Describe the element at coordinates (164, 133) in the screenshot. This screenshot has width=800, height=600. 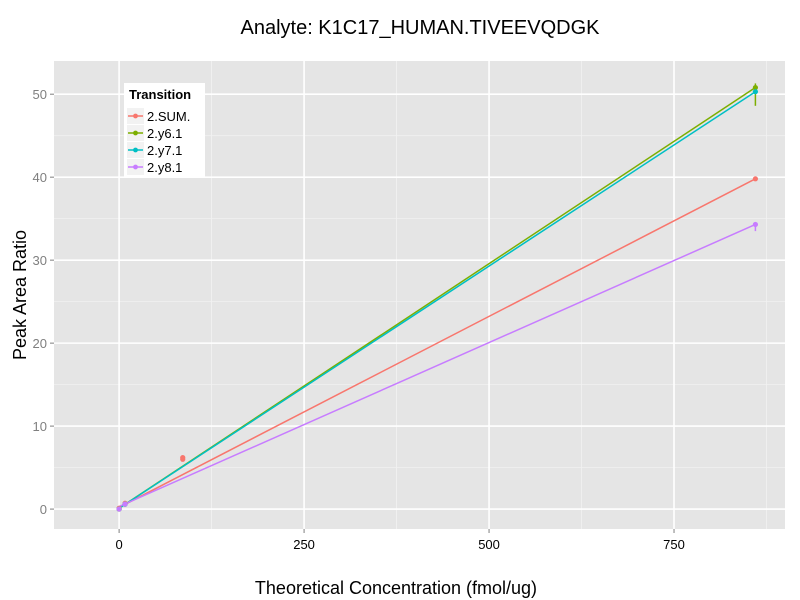
I see `legend-label: 2.y6.1` at that location.